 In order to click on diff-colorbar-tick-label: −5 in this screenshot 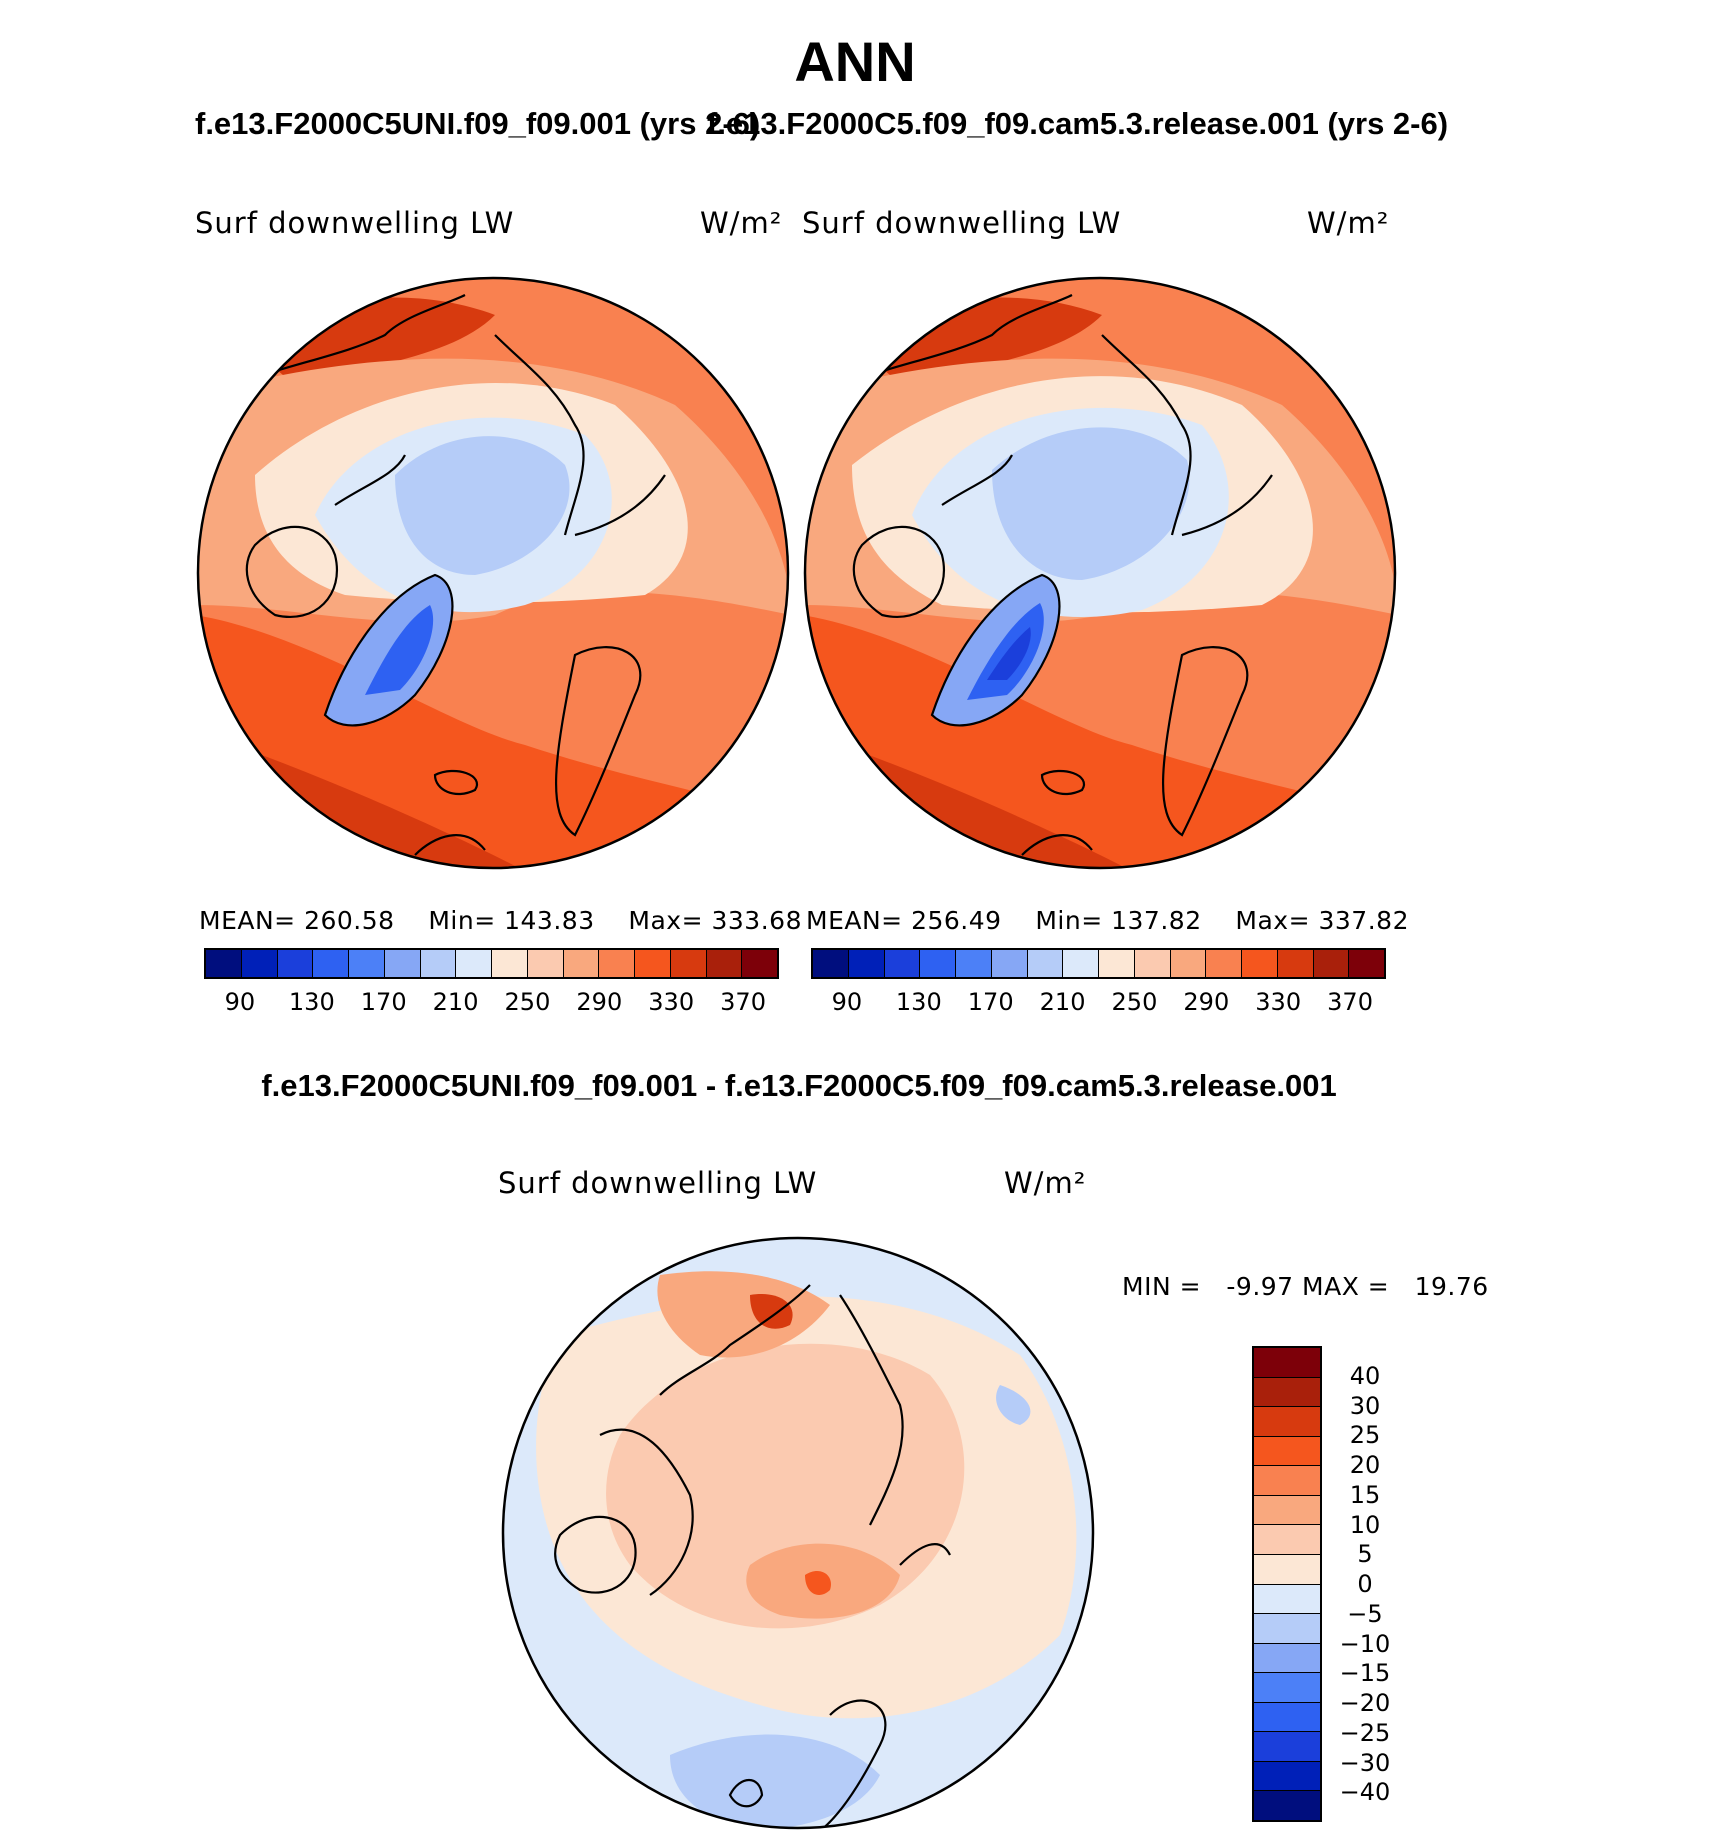, I will do `click(1365, 1613)`.